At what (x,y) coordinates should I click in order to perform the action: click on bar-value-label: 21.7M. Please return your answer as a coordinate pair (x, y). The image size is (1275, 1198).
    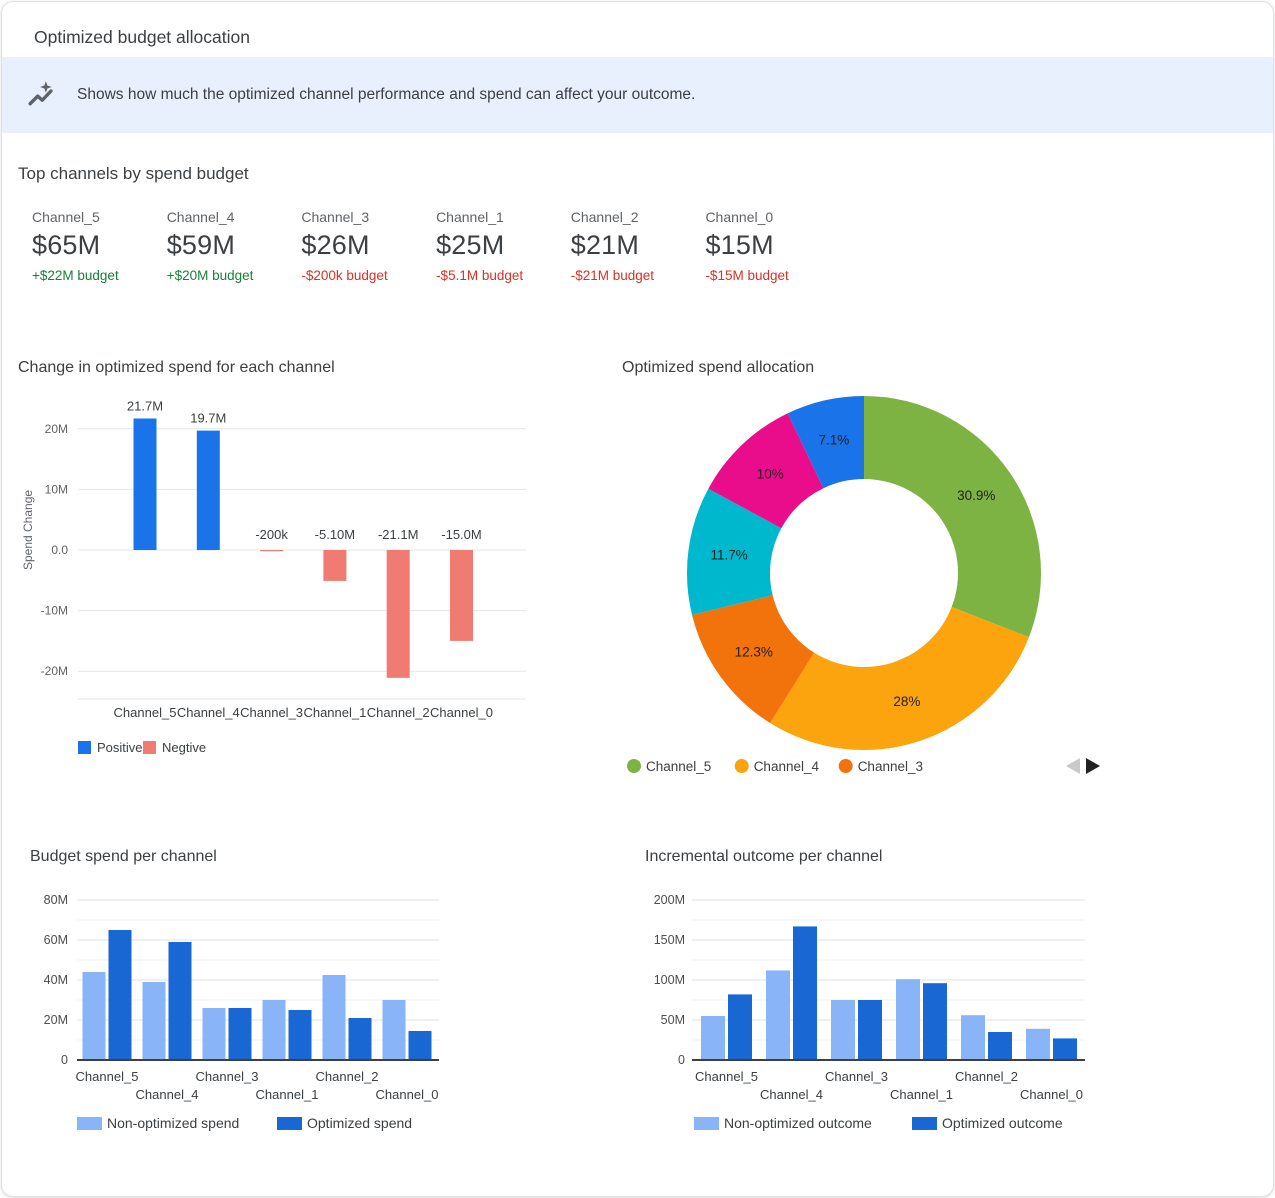
    Looking at the image, I should click on (145, 405).